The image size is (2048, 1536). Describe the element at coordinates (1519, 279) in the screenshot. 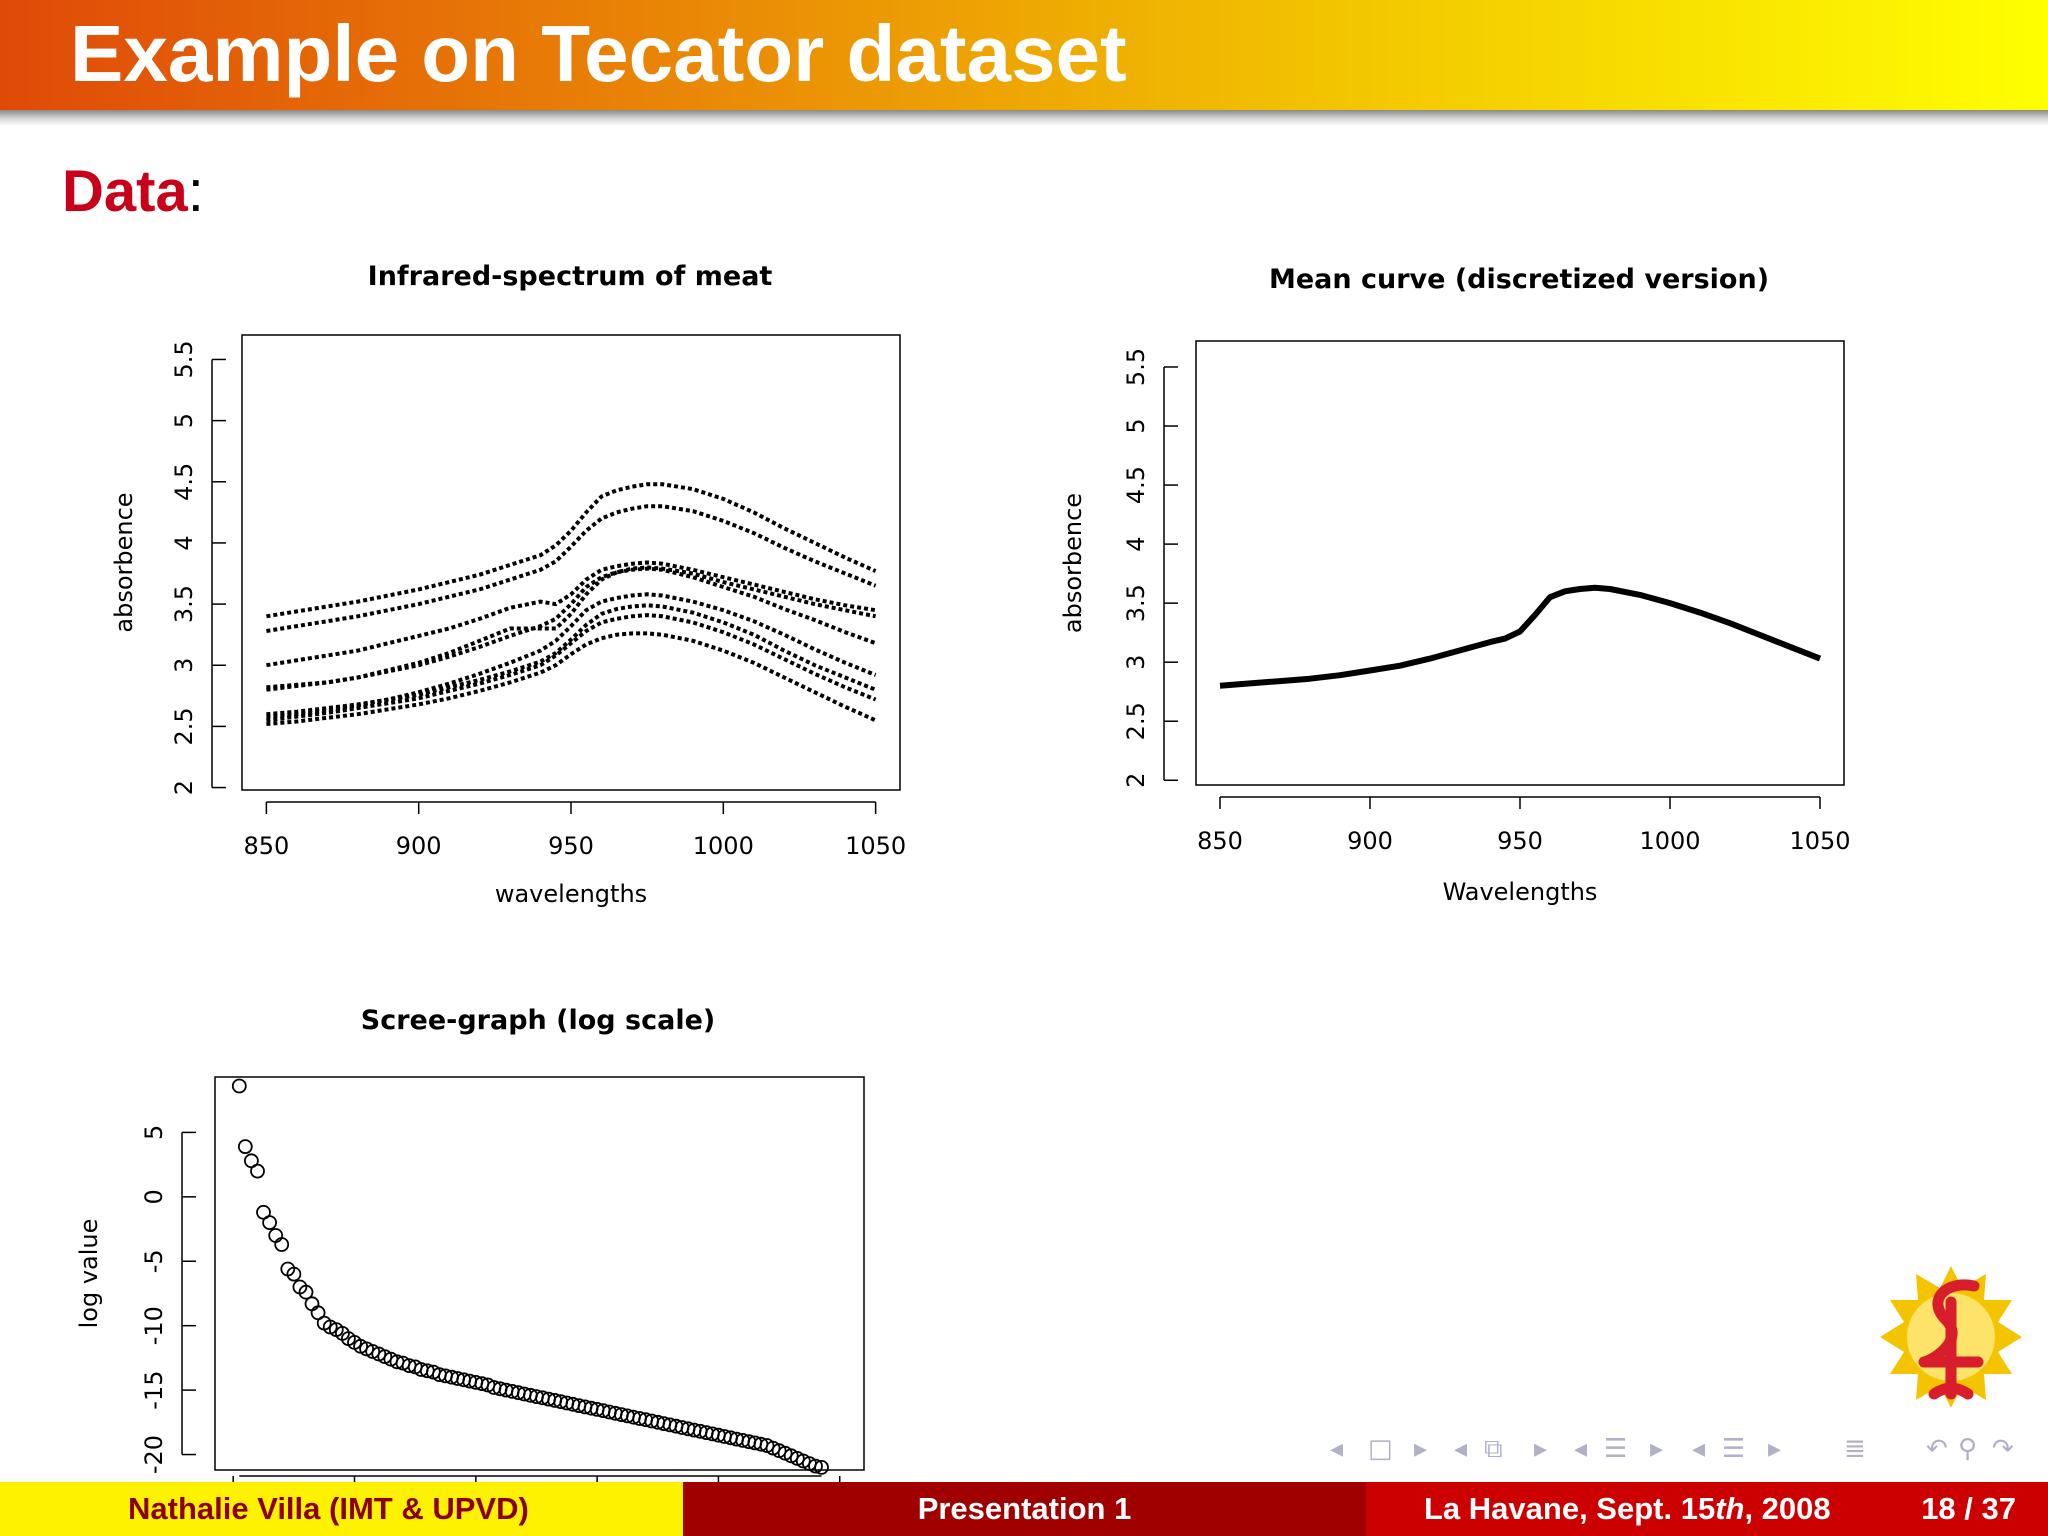

I see `chart-title: Mean curve (discretized version)` at that location.